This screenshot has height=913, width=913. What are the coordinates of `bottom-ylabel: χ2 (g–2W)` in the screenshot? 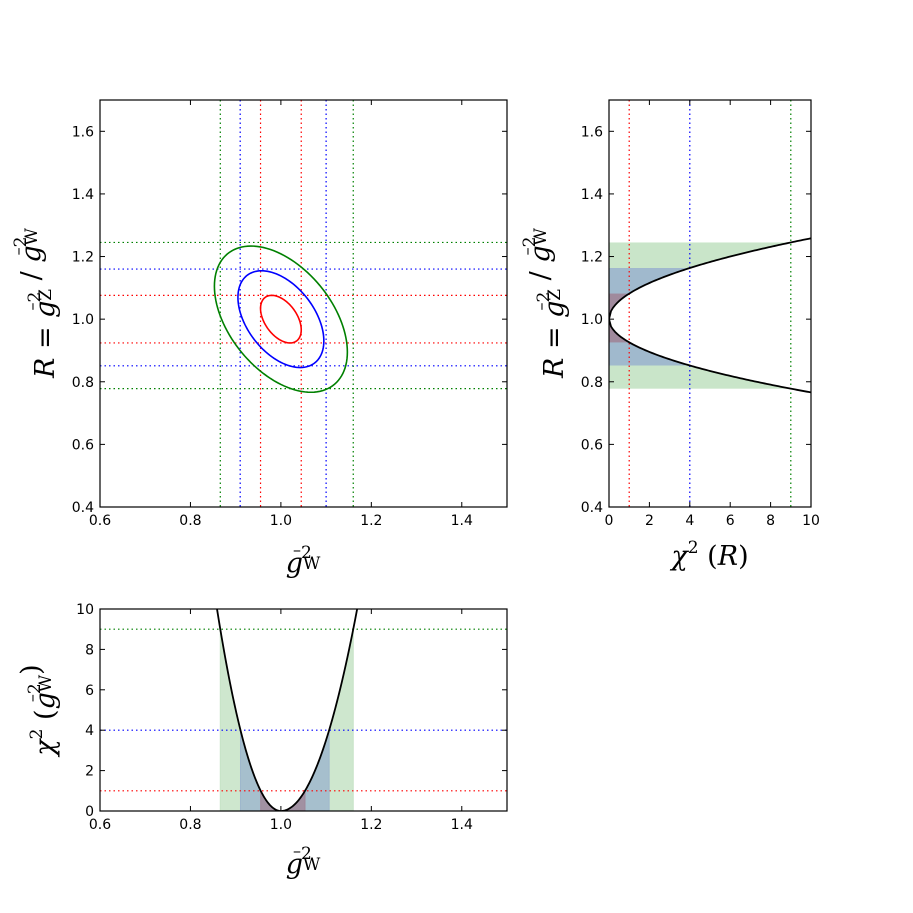 It's located at (38, 710).